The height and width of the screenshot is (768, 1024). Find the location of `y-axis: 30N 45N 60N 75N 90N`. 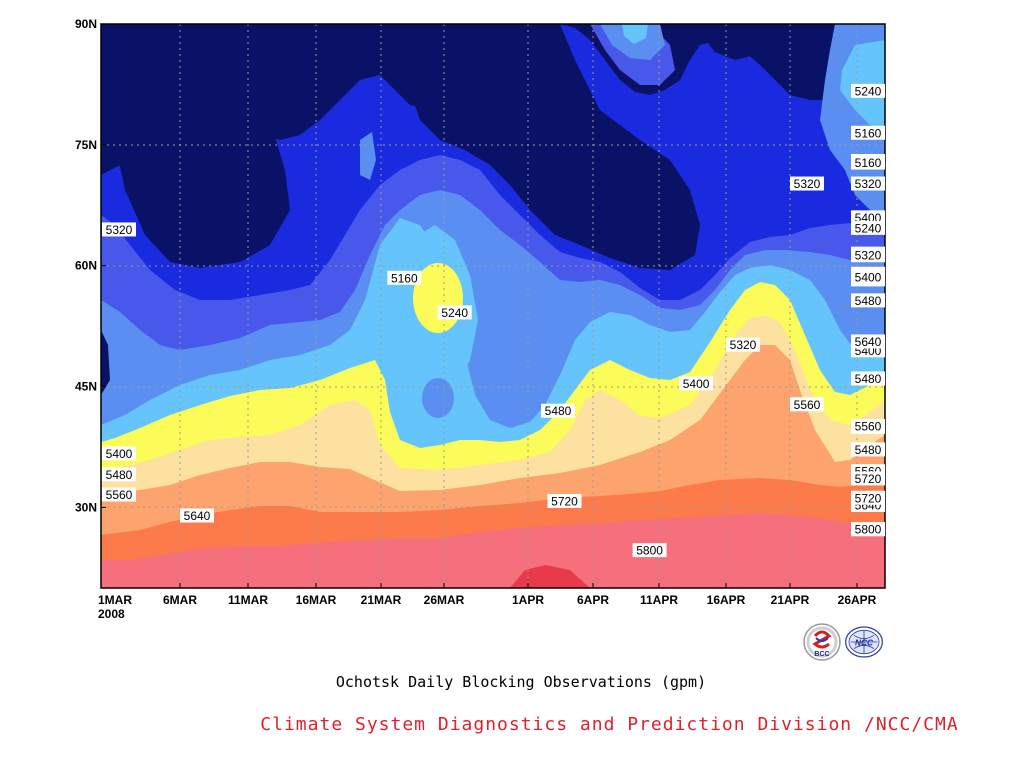

y-axis: 30N 45N 60N 75N 90N is located at coordinates (90, 265).